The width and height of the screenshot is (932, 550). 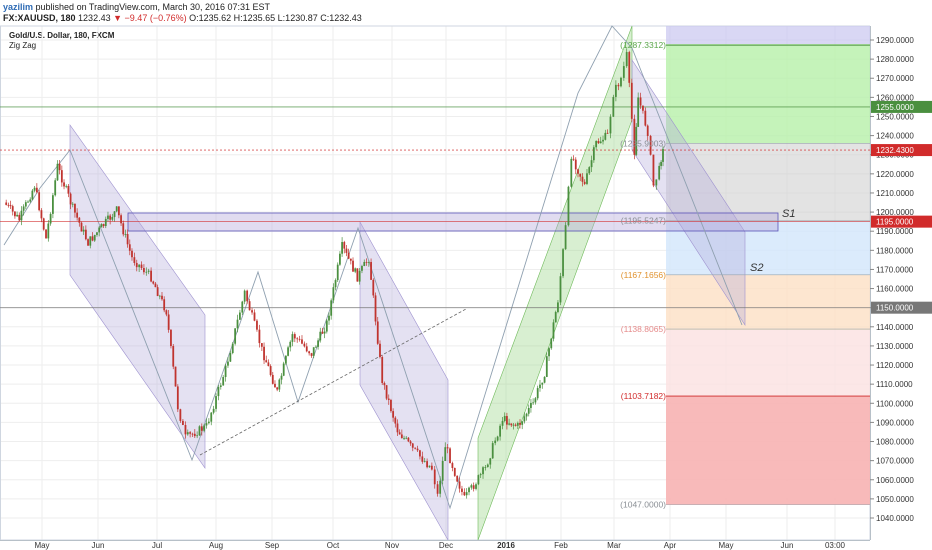 What do you see at coordinates (768, 302) in the screenshot?
I see `fib-zone-orange` at bounding box center [768, 302].